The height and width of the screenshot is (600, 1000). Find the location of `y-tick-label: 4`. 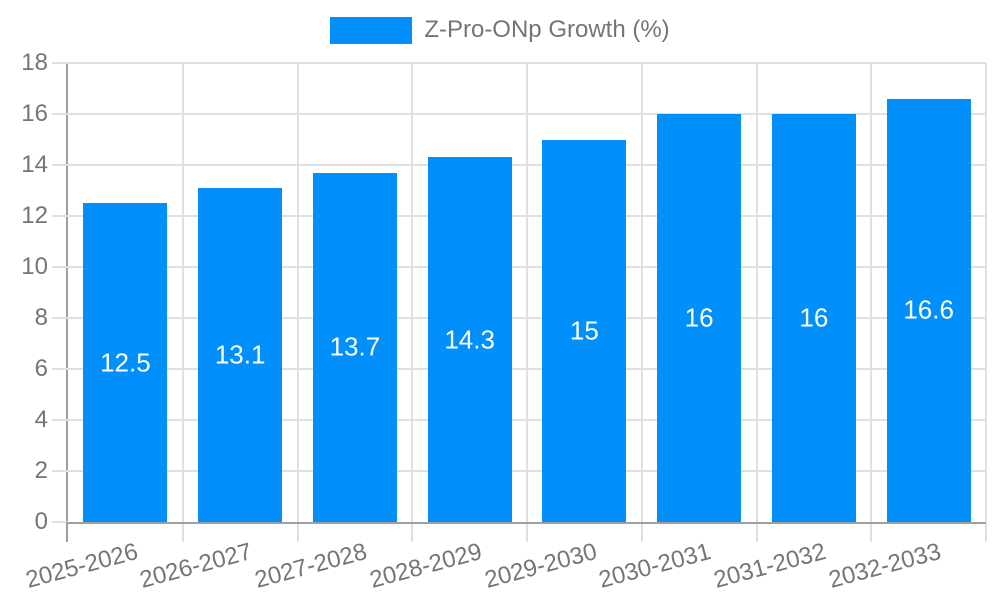

y-tick-label: 4 is located at coordinates (41, 419).